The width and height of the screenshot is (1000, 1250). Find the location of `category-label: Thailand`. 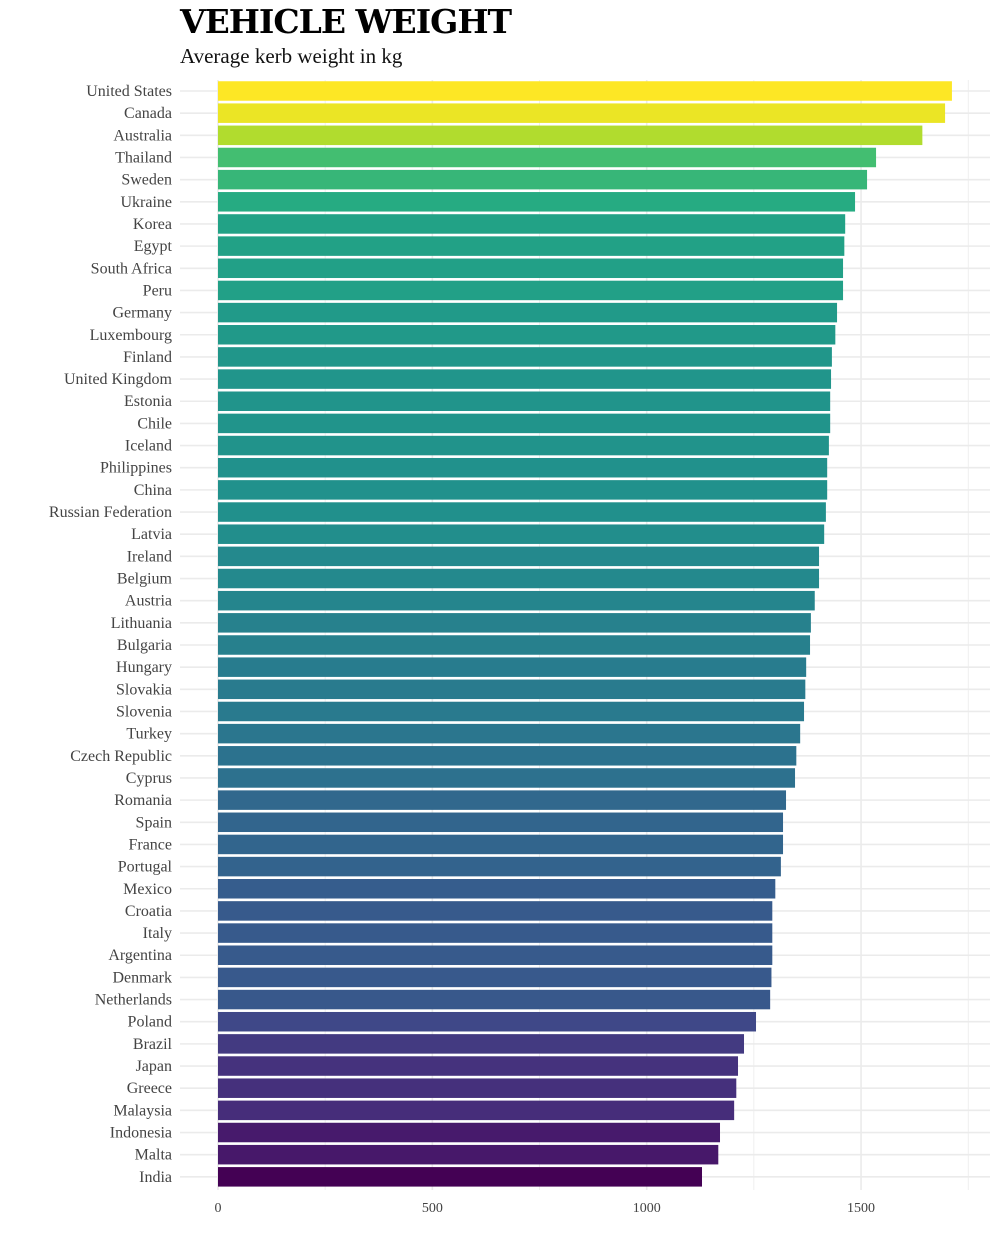

category-label: Thailand is located at coordinates (143, 157).